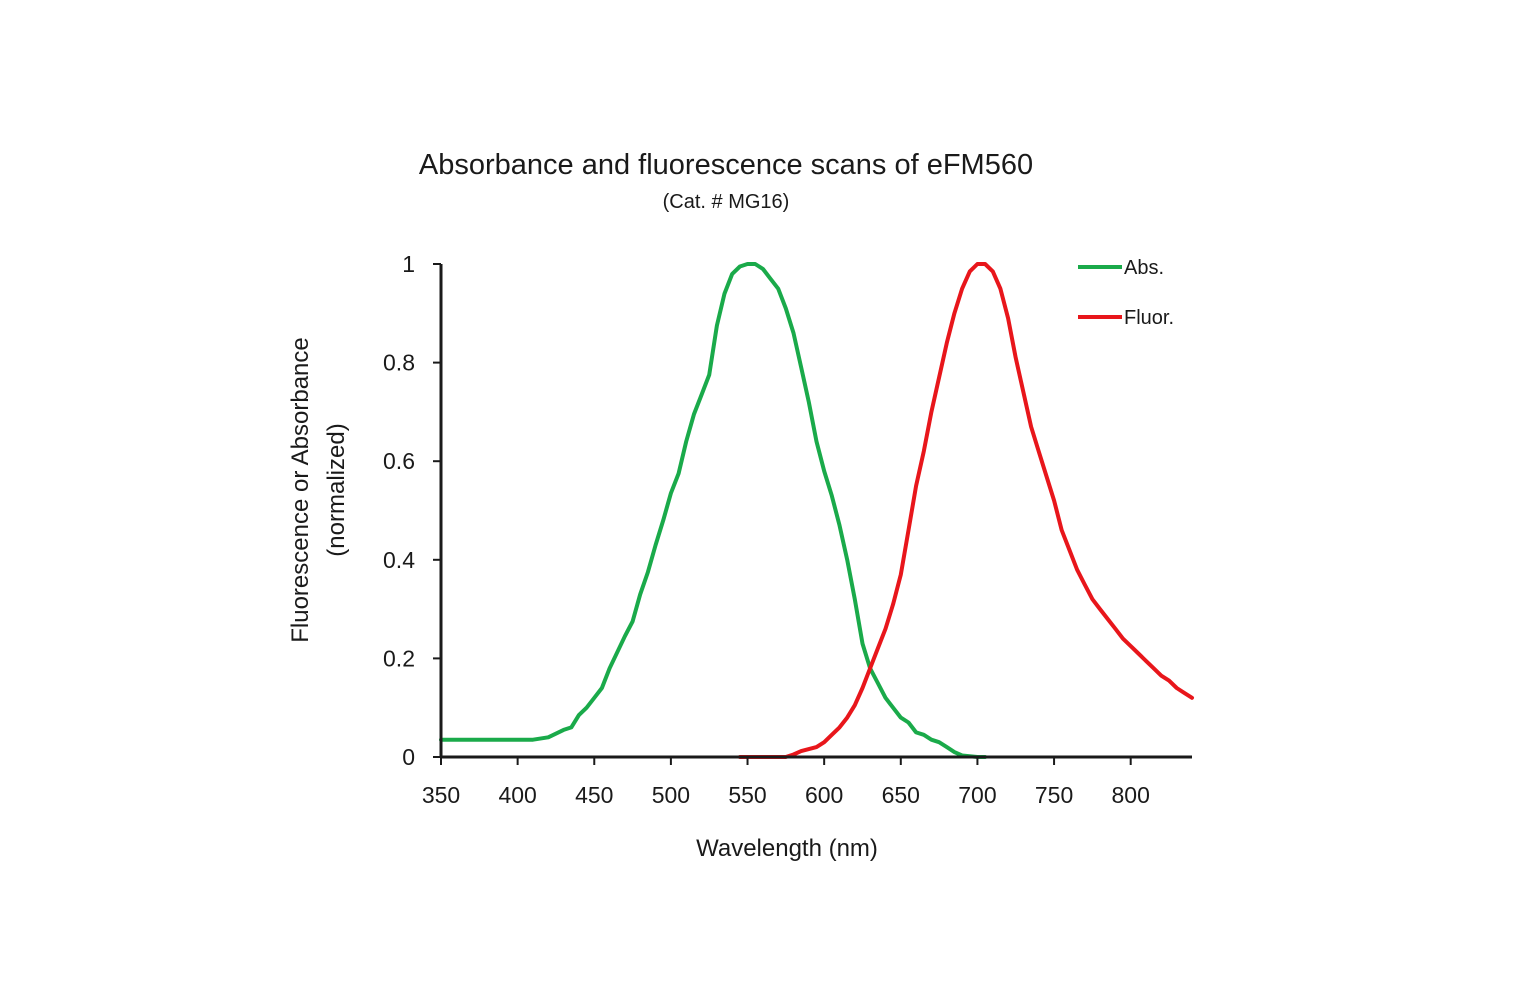 The height and width of the screenshot is (1000, 1524). What do you see at coordinates (408, 757) in the screenshot?
I see `y-tick-label: 0` at bounding box center [408, 757].